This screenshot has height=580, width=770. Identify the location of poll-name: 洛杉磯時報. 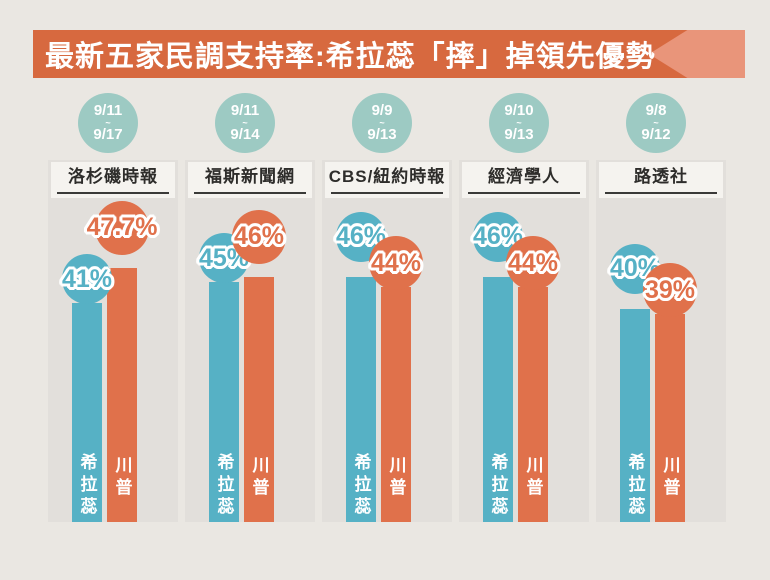
(113, 176).